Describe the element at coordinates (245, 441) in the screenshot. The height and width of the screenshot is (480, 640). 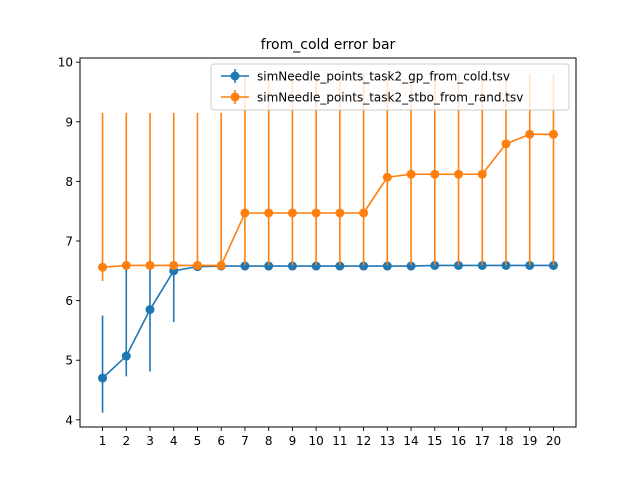
I see `x-tick-label: 7` at that location.